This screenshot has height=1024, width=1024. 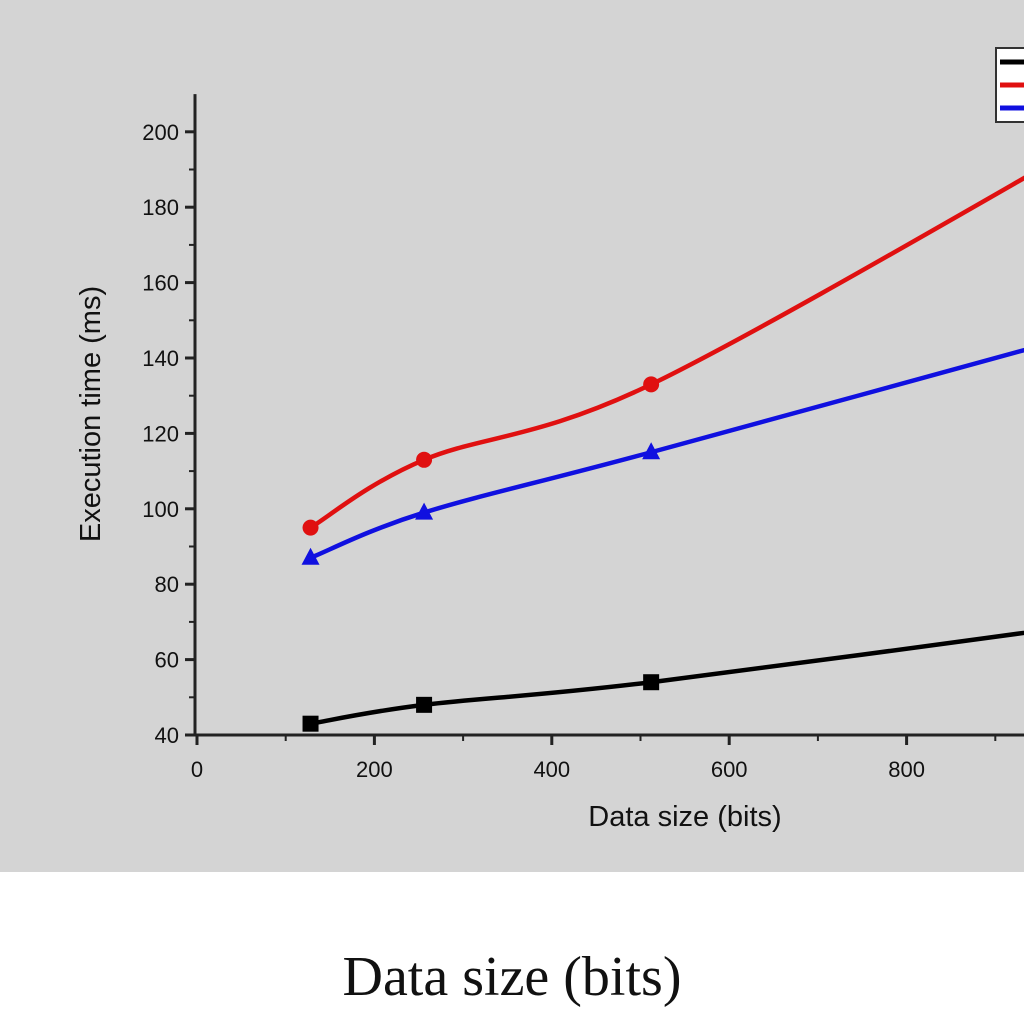 What do you see at coordinates (167, 735) in the screenshot?
I see `y-tick-label: 40` at bounding box center [167, 735].